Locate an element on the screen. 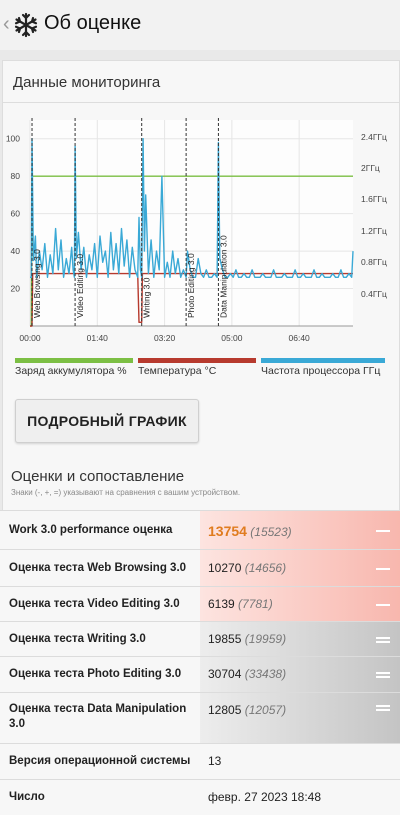 This screenshot has width=400, height=815. y-left-tick-label: 80 is located at coordinates (16, 176).